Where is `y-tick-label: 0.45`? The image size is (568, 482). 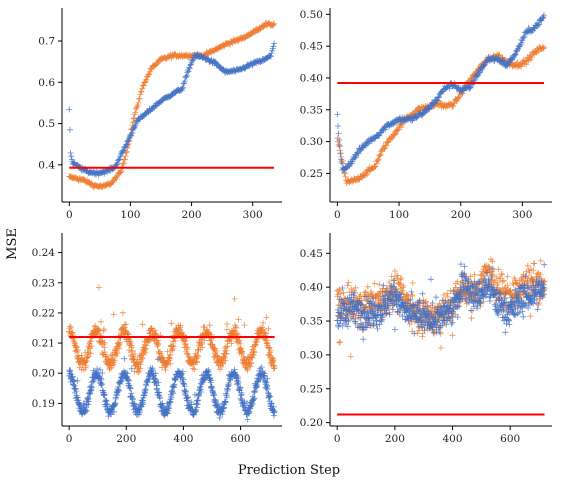 y-tick-label: 0.45 is located at coordinates (311, 254).